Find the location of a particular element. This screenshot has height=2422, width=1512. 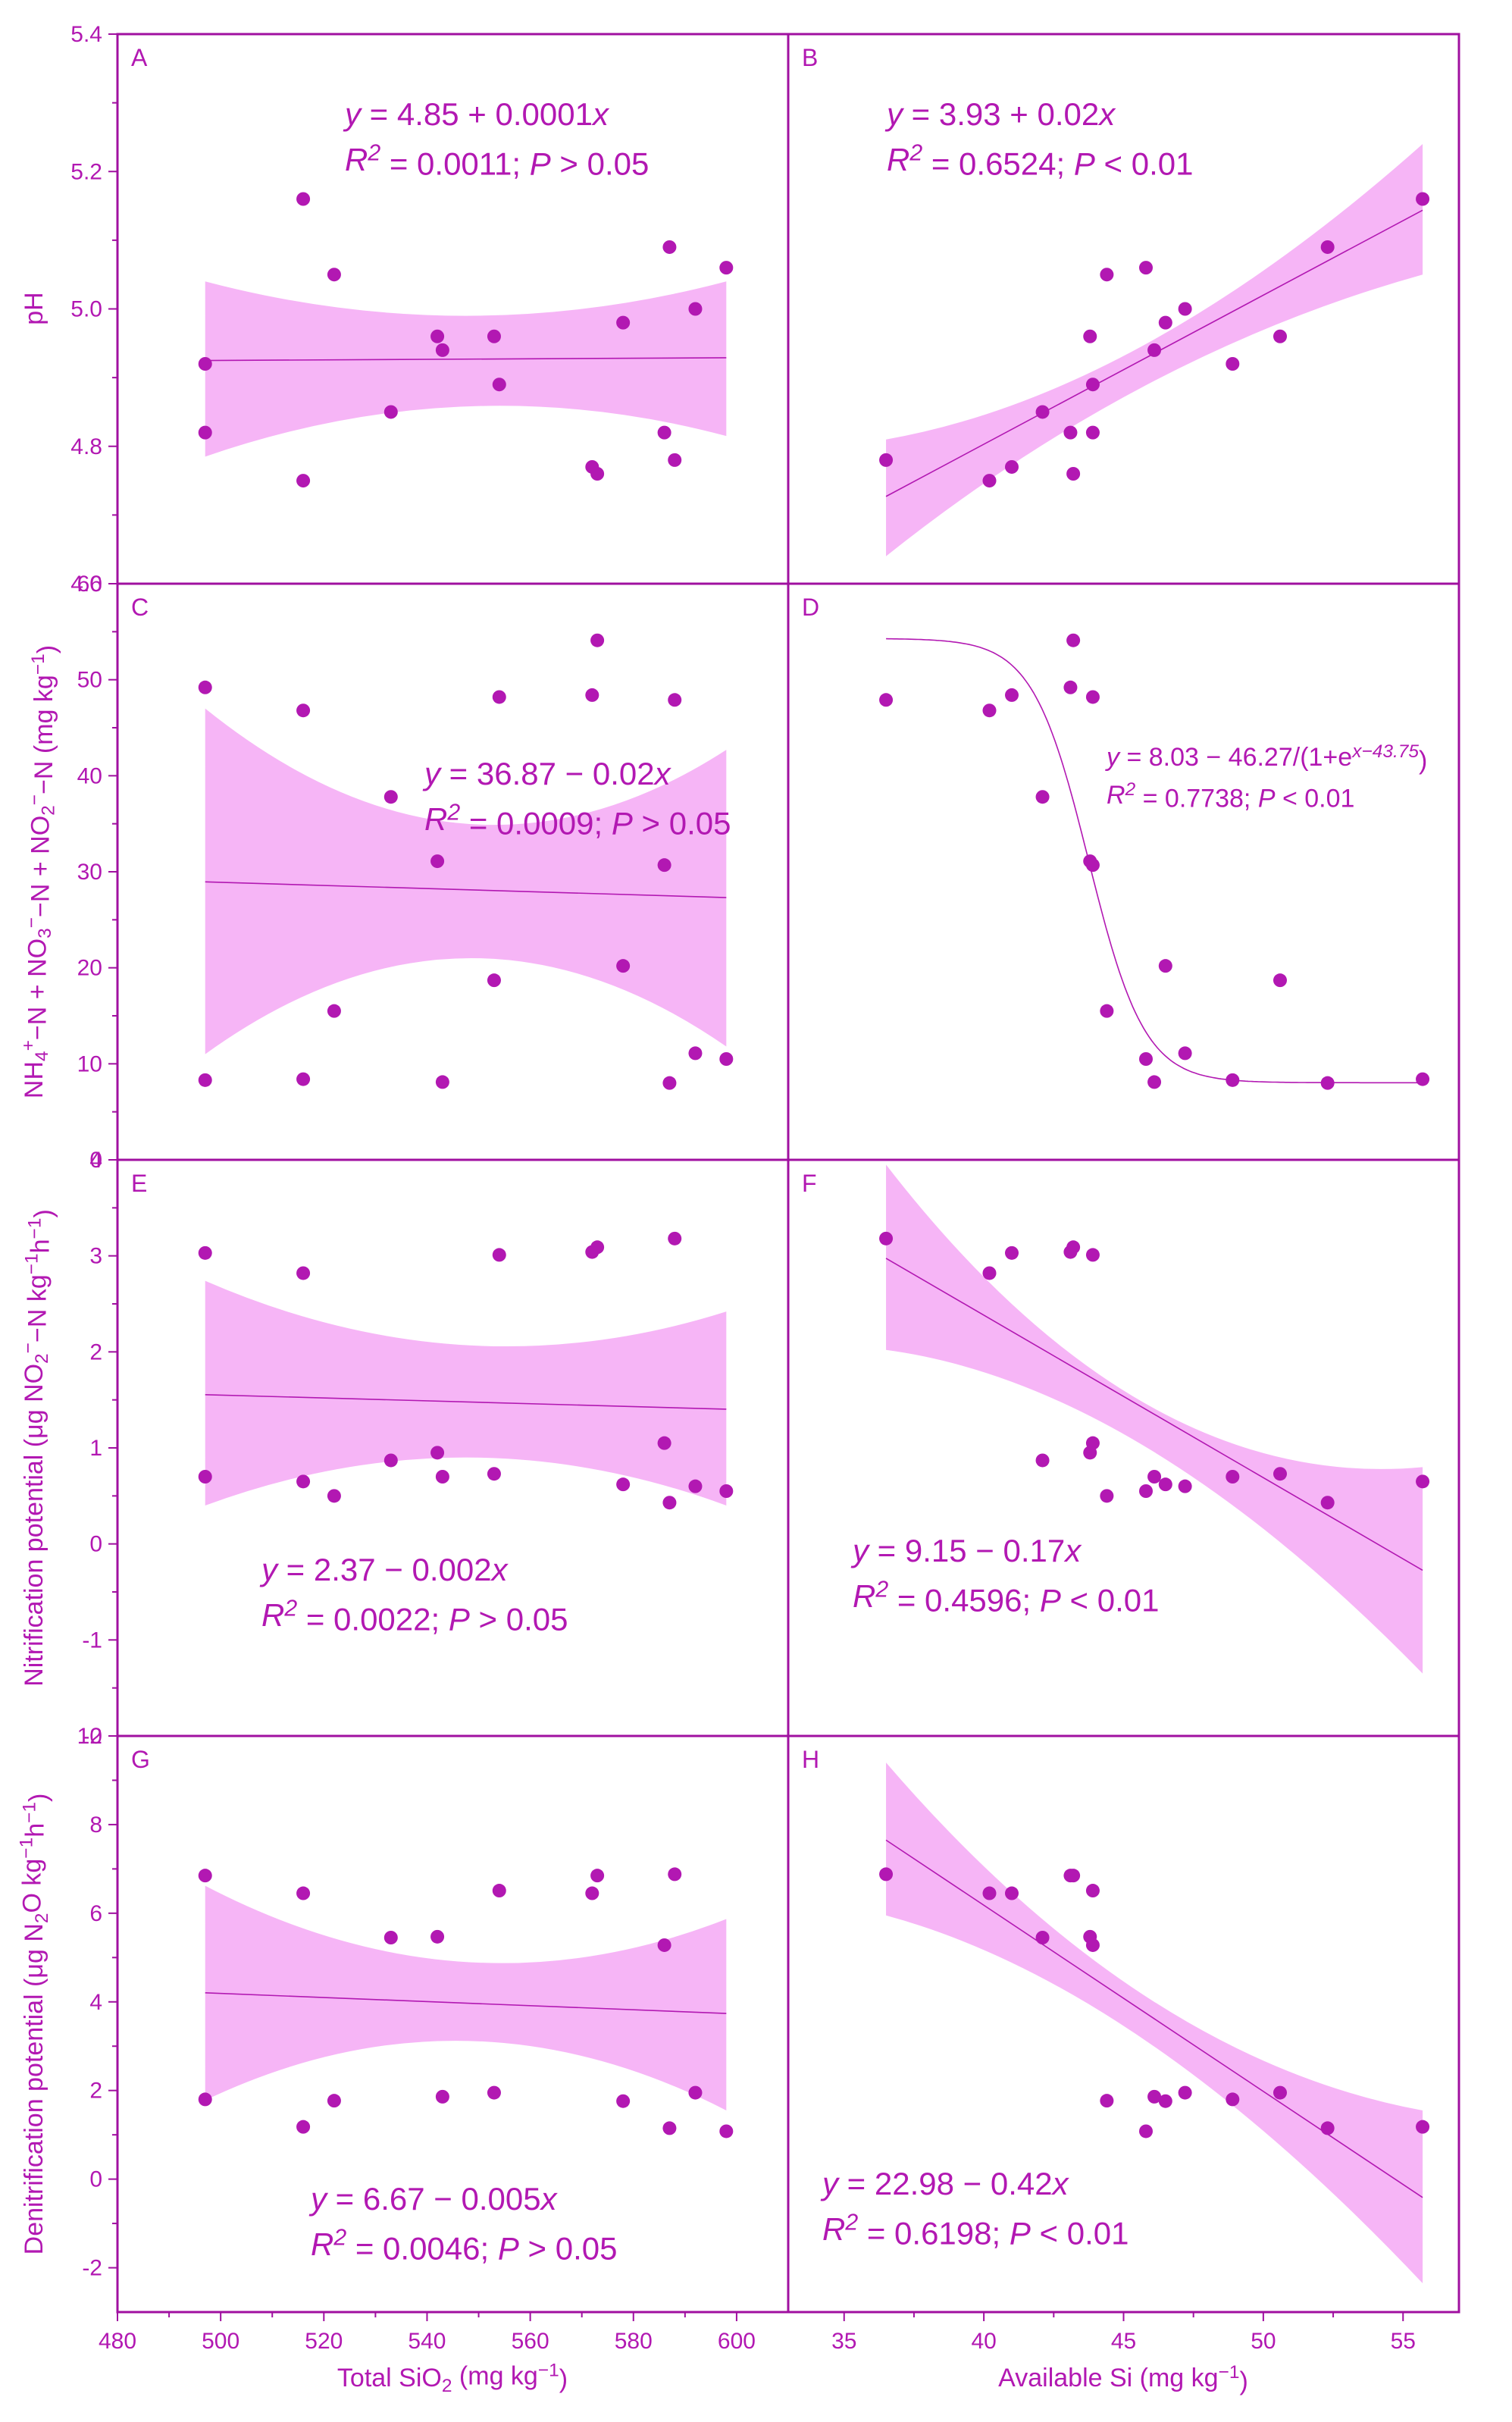

y-tick-label: 4 is located at coordinates (95, 1161).